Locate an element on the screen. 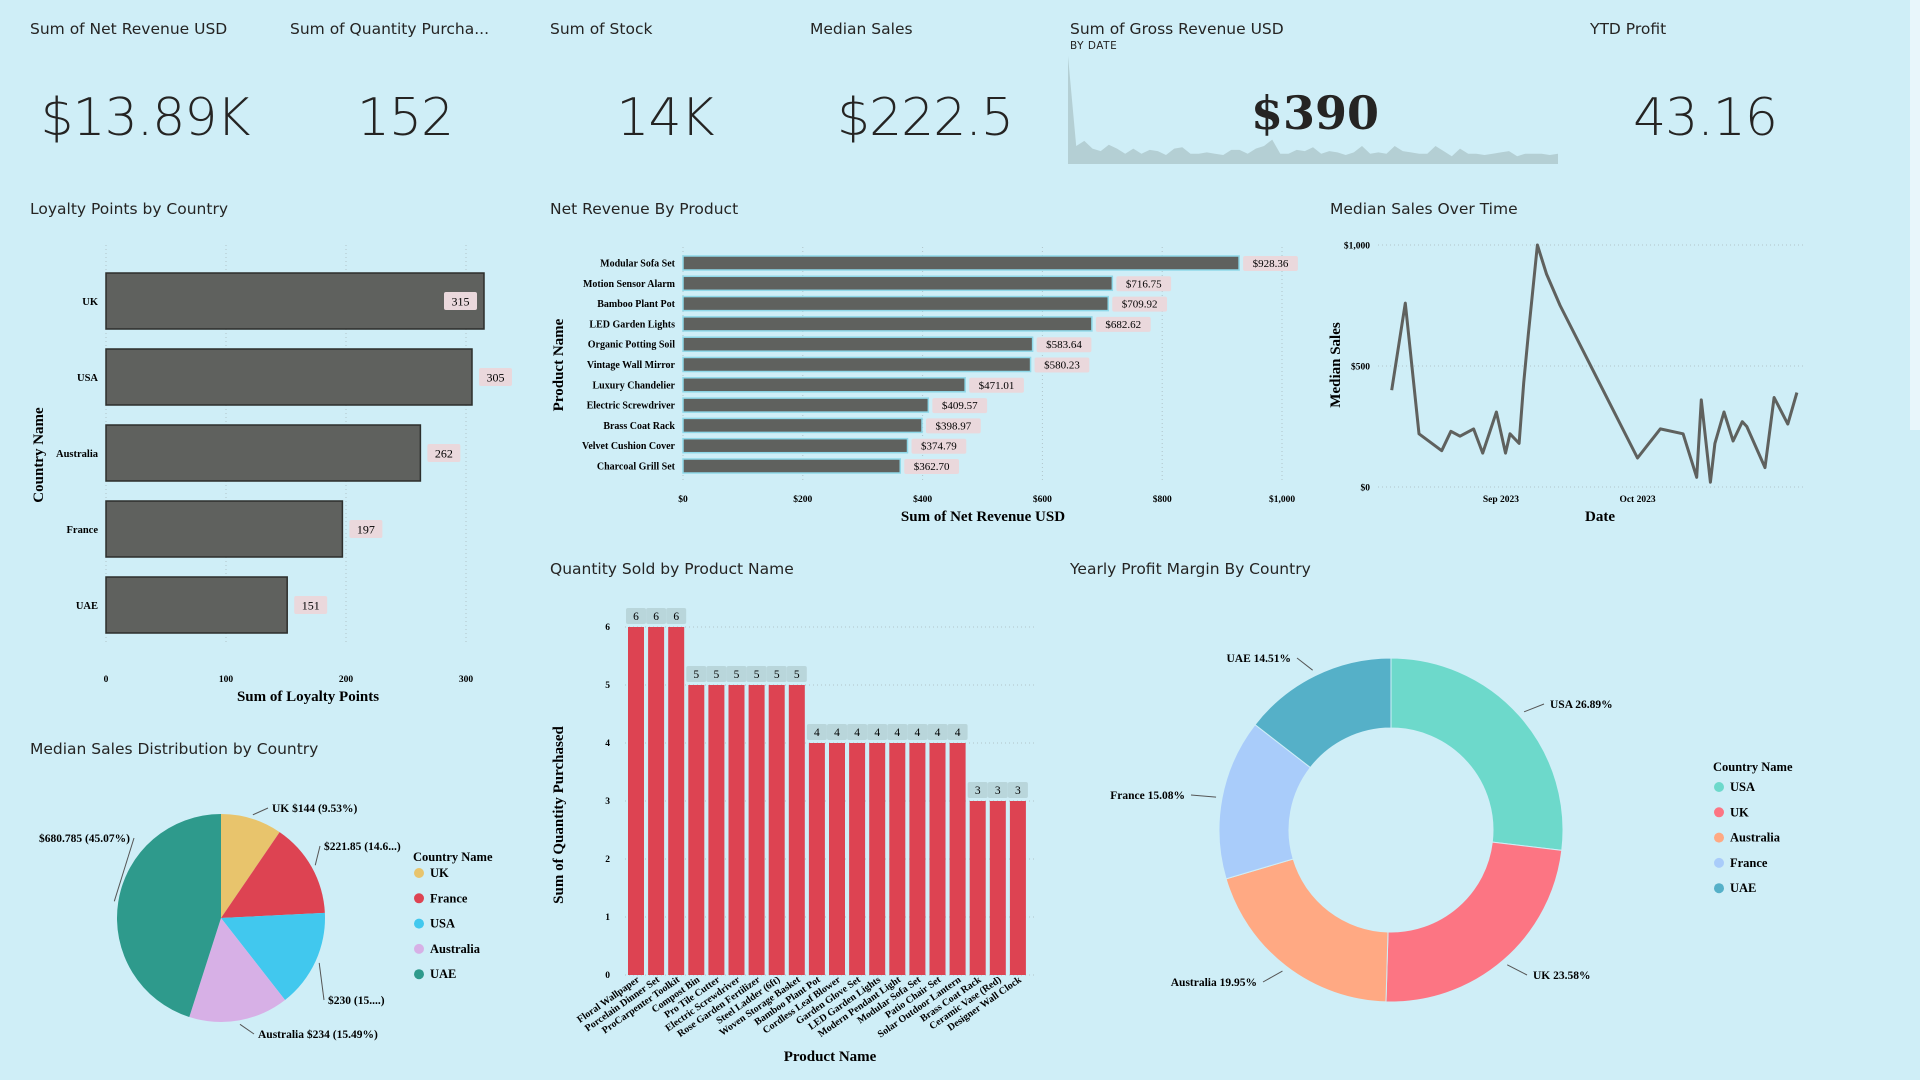 This screenshot has width=1920, height=1080. netrev-data-label: $471.01 is located at coordinates (997, 386).